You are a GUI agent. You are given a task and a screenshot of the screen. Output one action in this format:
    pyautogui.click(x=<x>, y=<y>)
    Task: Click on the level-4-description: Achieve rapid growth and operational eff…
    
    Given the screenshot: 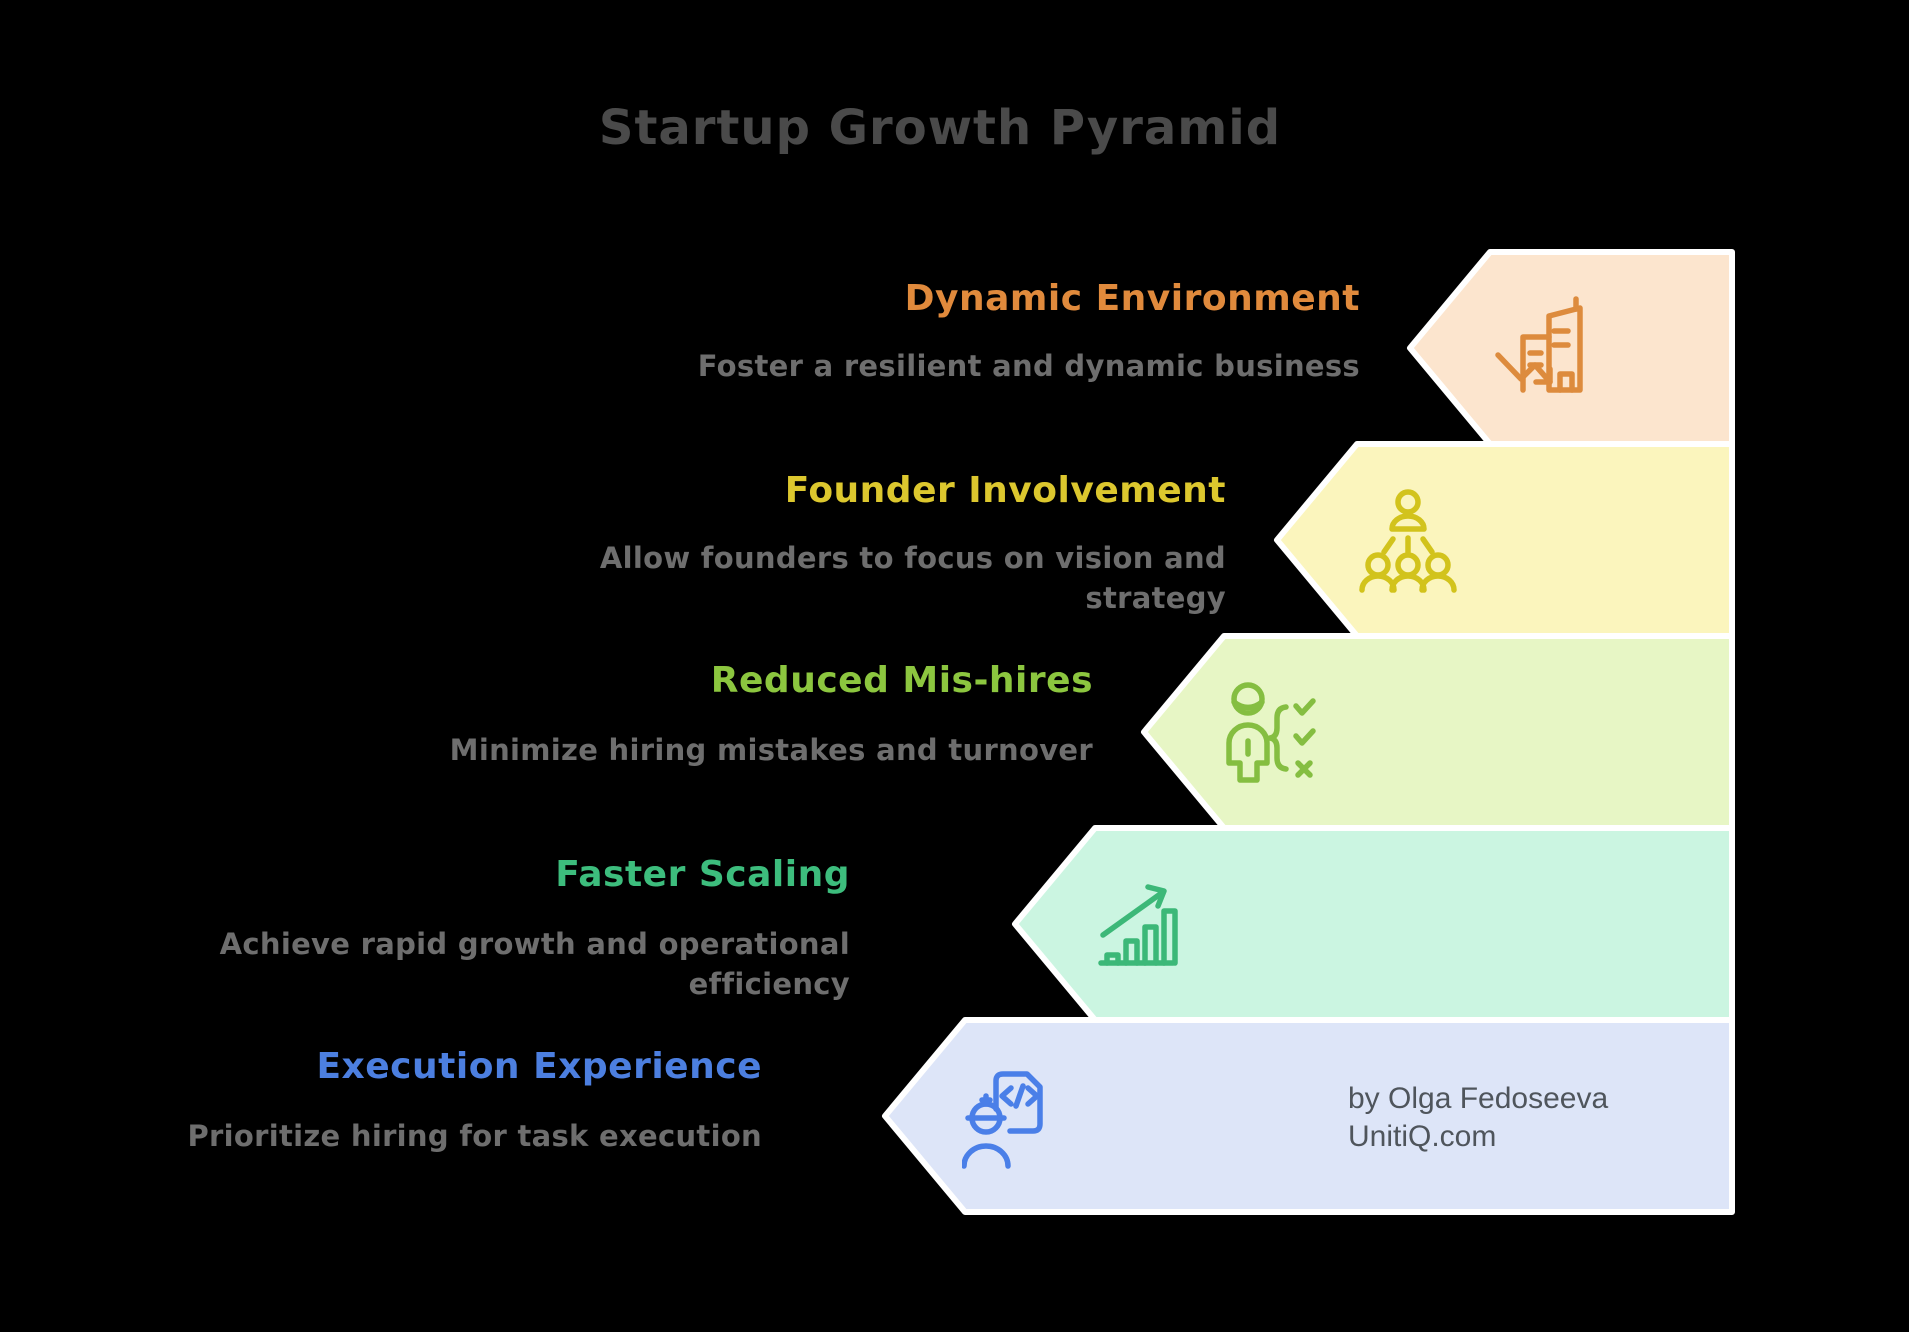 What is the action you would take?
    pyautogui.click(x=534, y=964)
    